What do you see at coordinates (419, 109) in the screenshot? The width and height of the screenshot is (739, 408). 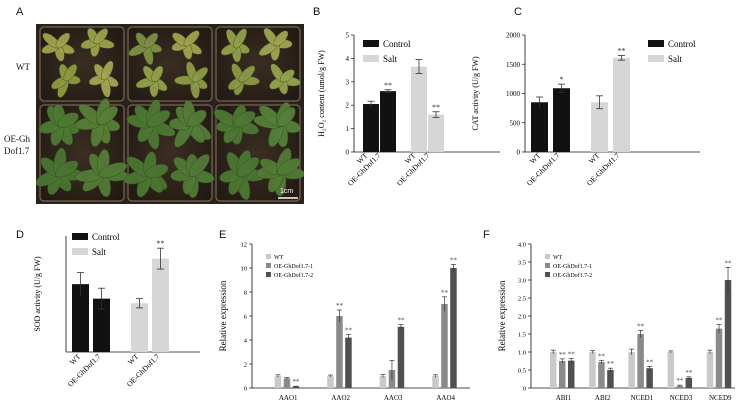 I see `bar-salt-wt` at bounding box center [419, 109].